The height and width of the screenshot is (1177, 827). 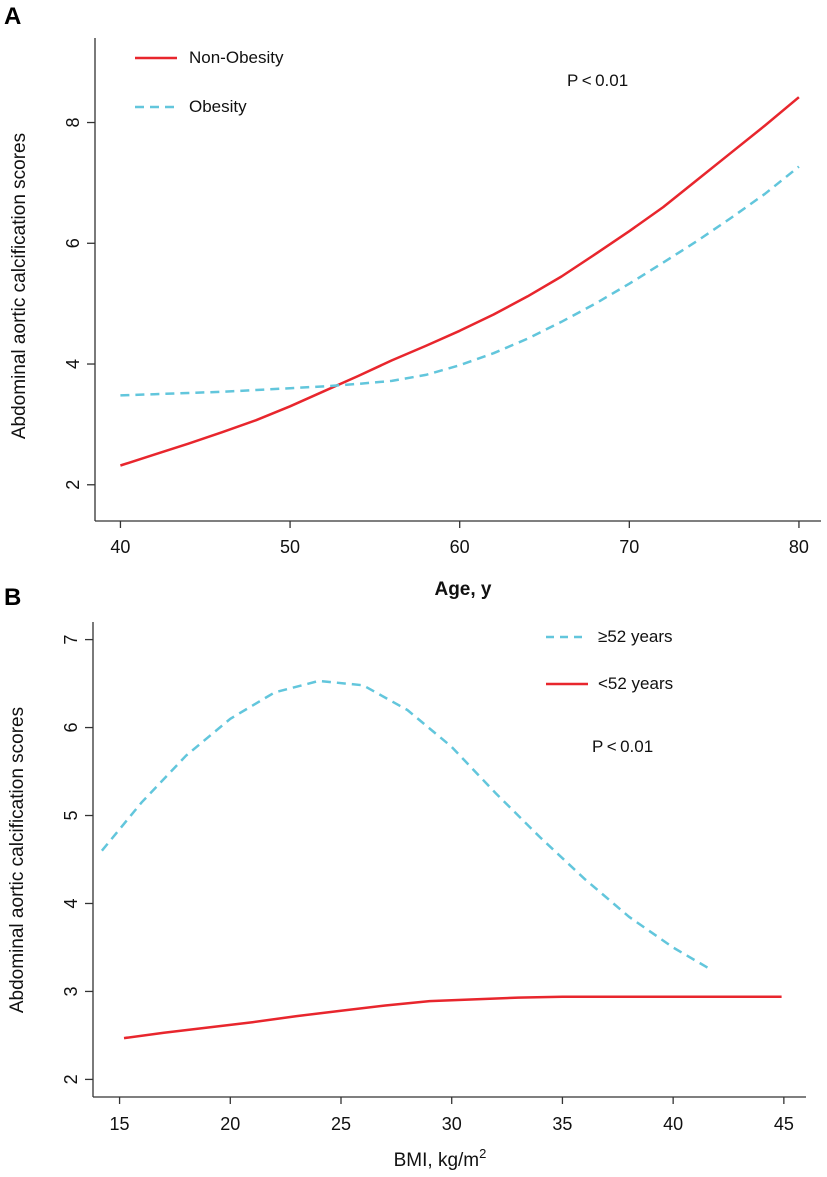 I want to click on panel-a-y-tick-label: 6, so click(x=73, y=243).